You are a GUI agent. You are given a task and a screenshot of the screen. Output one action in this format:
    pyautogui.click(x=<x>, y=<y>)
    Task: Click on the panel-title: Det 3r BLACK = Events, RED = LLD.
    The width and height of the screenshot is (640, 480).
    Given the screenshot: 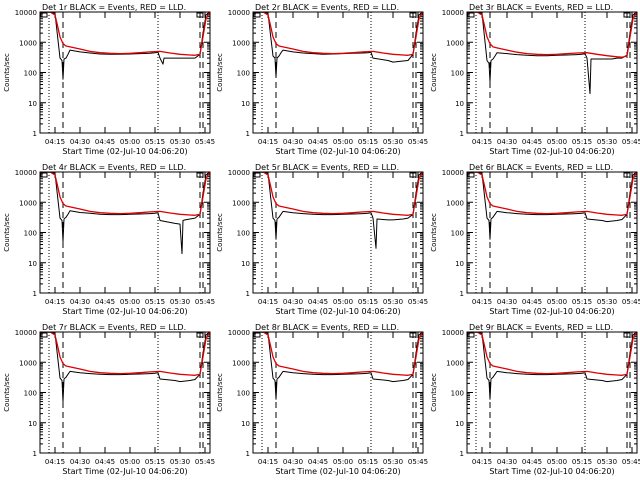 What is the action you would take?
    pyautogui.click(x=541, y=7)
    